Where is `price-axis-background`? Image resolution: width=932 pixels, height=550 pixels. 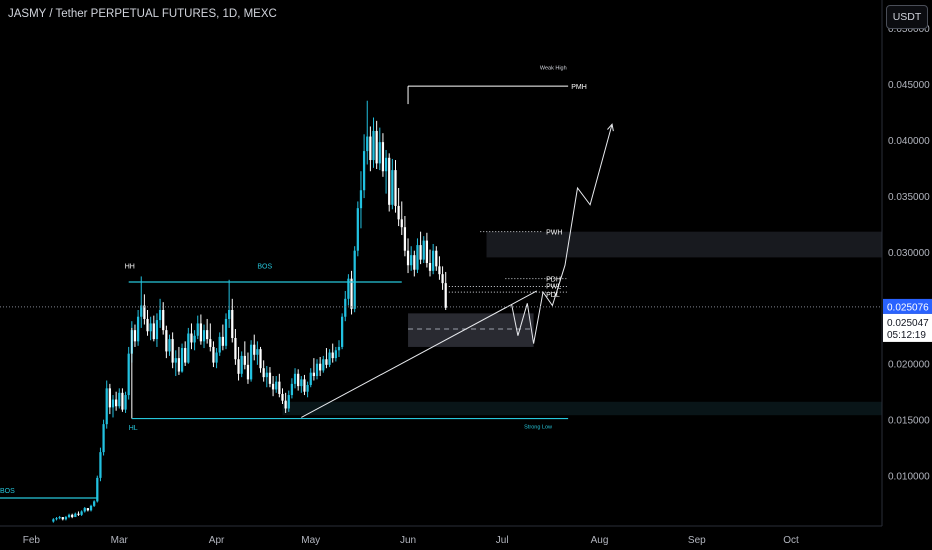 price-axis-background is located at coordinates (907, 275).